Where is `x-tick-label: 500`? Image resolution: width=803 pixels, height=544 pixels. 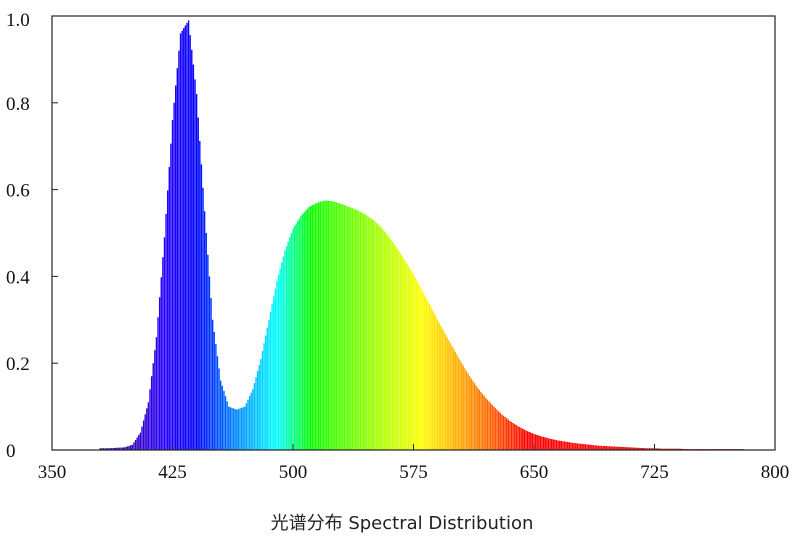 x-tick-label: 500 is located at coordinates (293, 472).